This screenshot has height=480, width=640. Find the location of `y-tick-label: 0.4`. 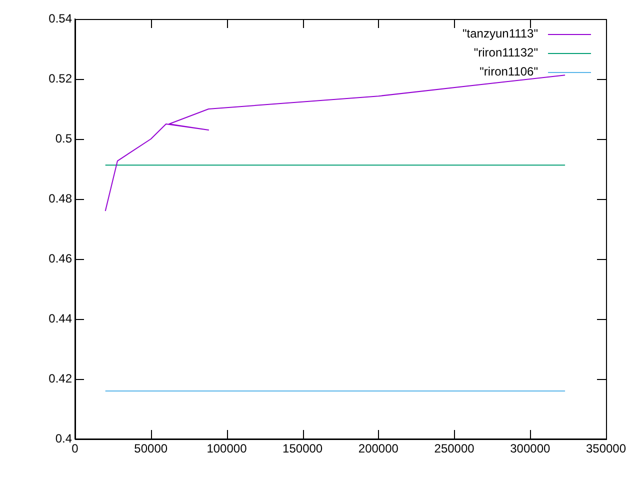

y-tick-label: 0.4 is located at coordinates (63, 438).